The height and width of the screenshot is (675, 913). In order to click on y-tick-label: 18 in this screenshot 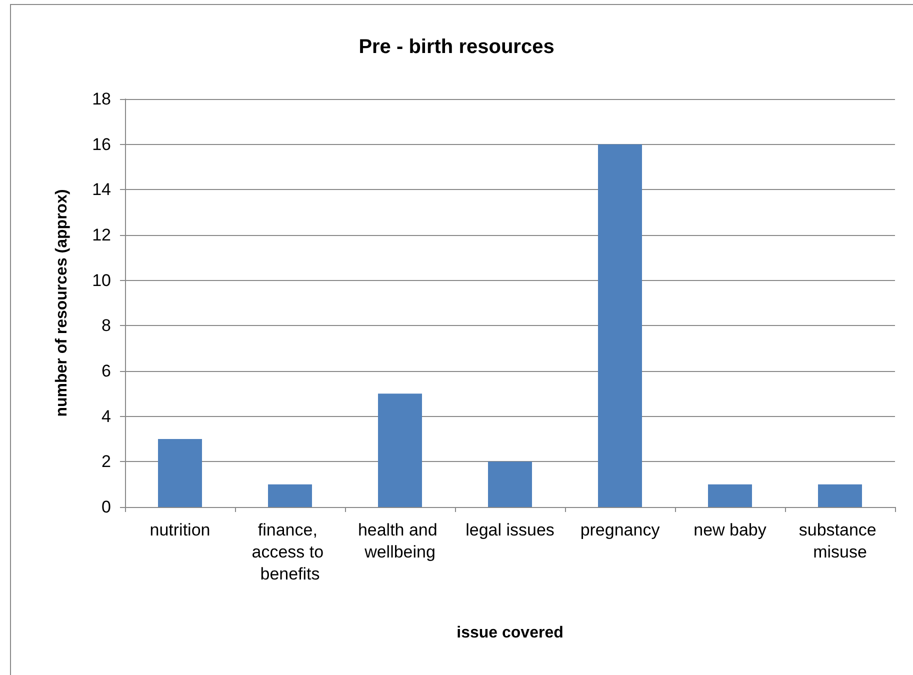, I will do `click(101, 99)`.